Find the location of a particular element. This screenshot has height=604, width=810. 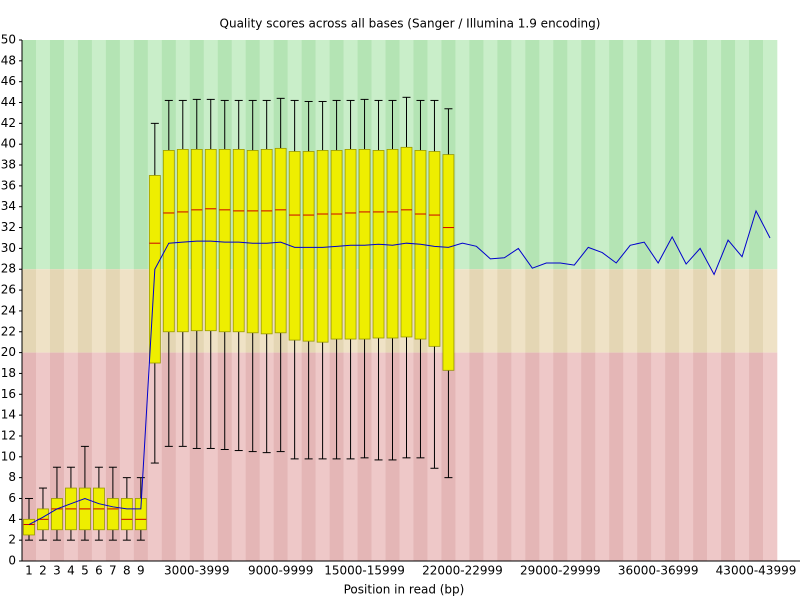

y-tick-label: 0 is located at coordinates (12, 561).